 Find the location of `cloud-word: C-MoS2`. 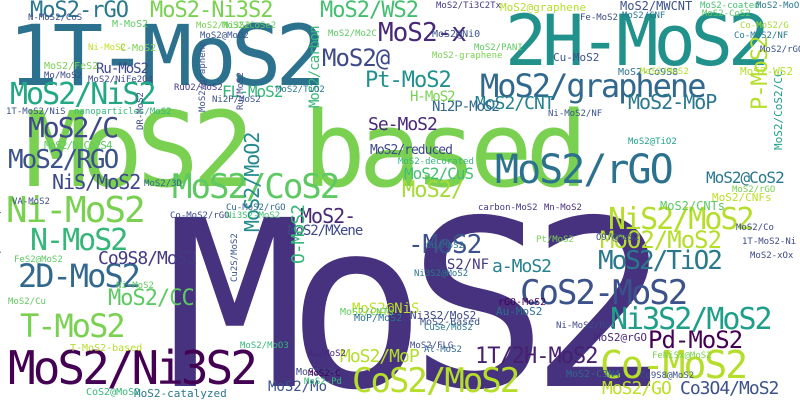

cloud-word: C-MoS2 is located at coordinates (138, 48).